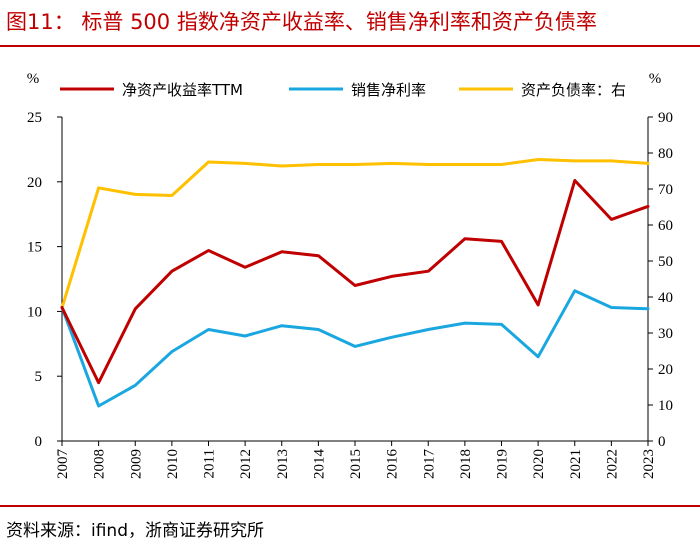 Image resolution: width=700 pixels, height=549 pixels. Describe the element at coordinates (182, 90) in the screenshot. I see `legend-label-1: 净资产收益率TTM` at that location.